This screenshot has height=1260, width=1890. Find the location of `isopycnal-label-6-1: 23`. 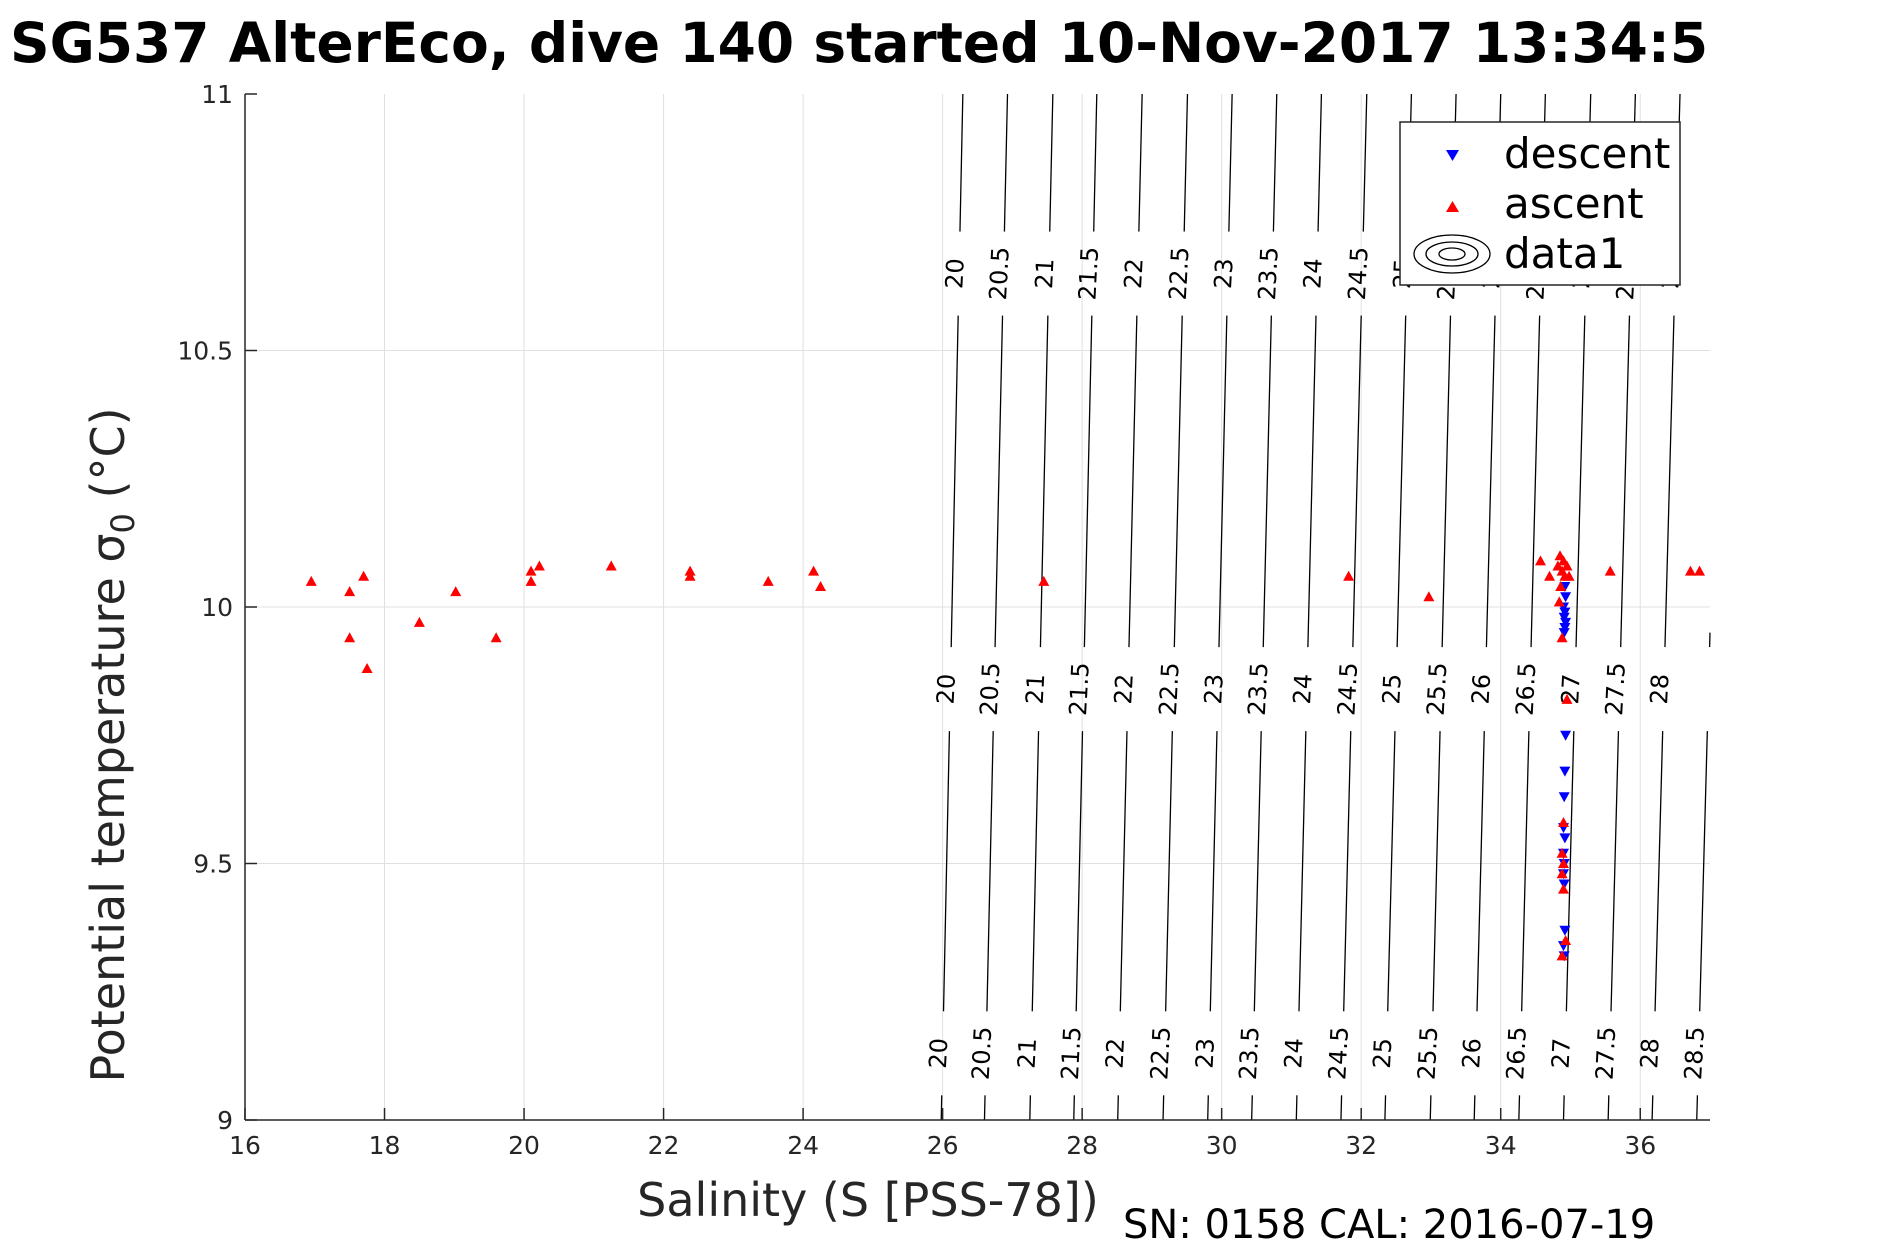

isopycnal-label-6-1: 23 is located at coordinates (1214, 689).